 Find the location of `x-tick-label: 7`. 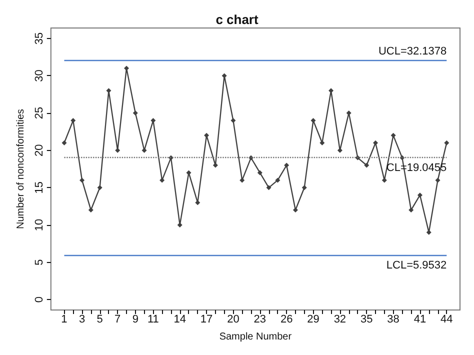

x-tick-label: 7 is located at coordinates (117, 320).